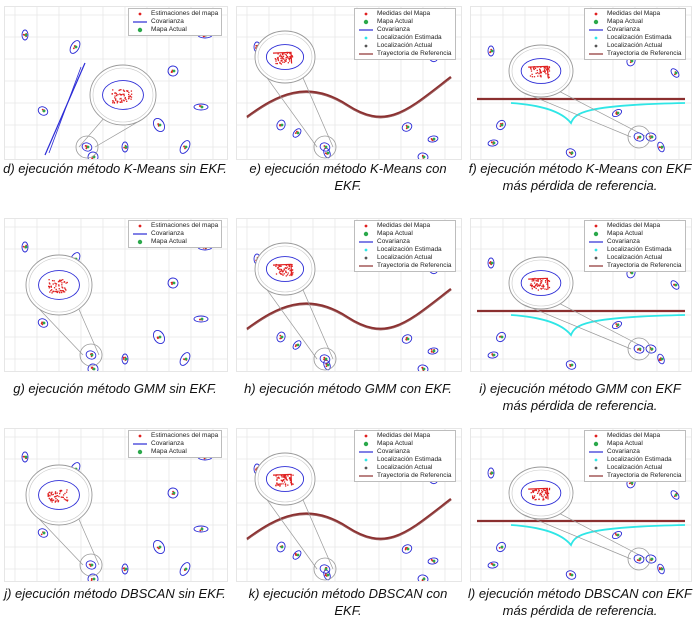  Describe the element at coordinates (405, 258) in the screenshot. I see `legend-entry: Localización Actual` at that location.